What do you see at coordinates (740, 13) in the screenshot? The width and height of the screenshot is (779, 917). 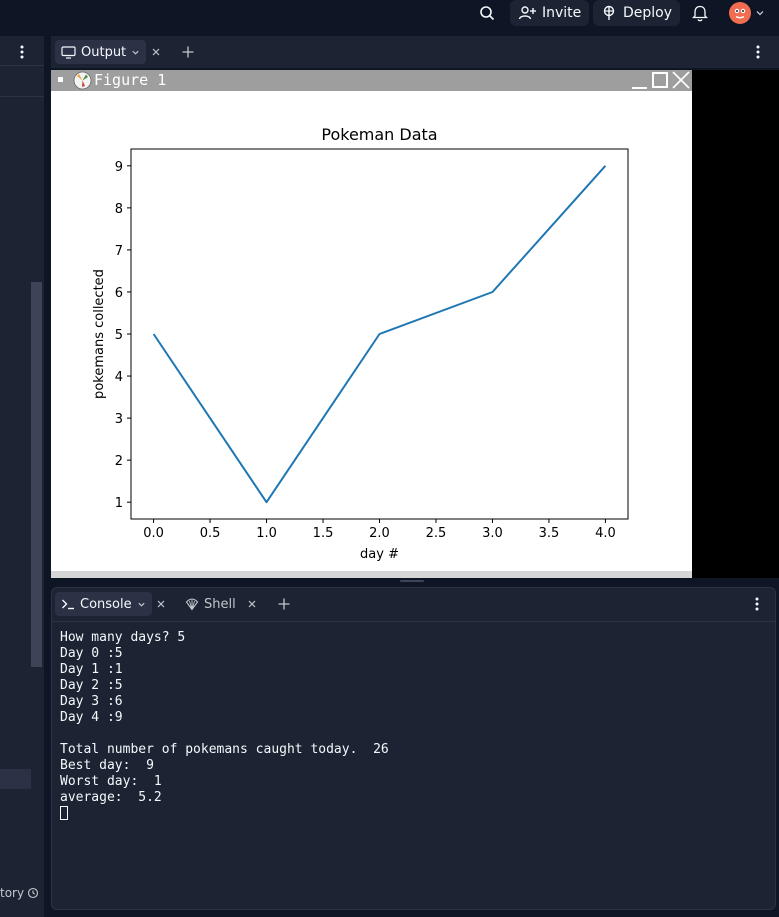 I see `avatar` at bounding box center [740, 13].